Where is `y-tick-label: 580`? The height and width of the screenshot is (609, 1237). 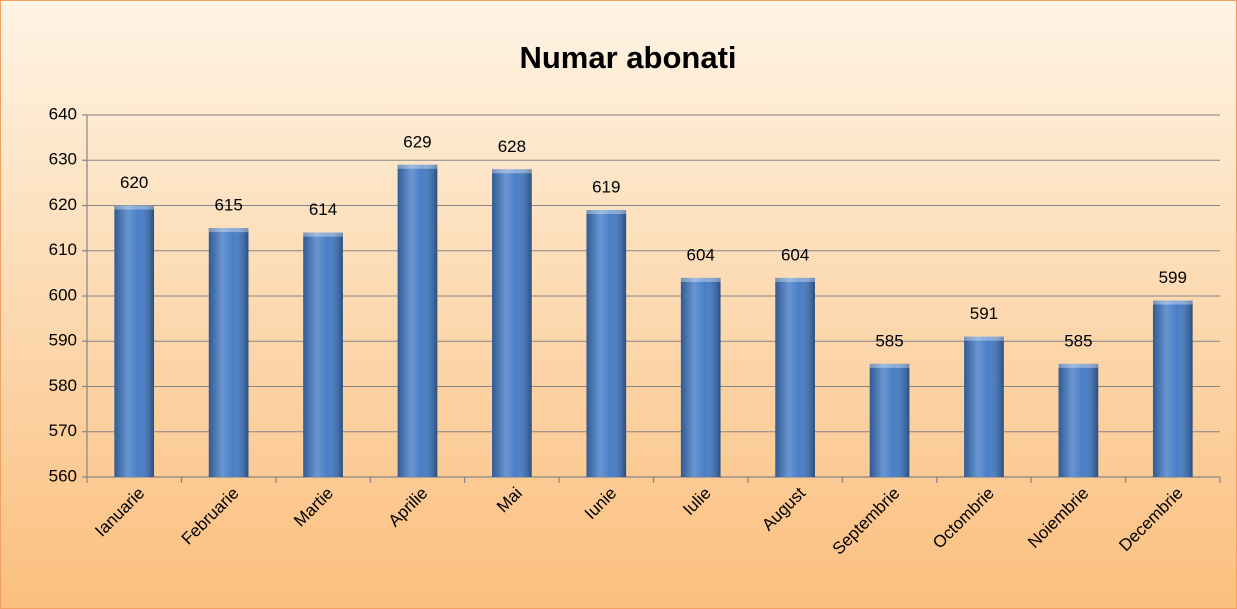
y-tick-label: 580 is located at coordinates (63, 385).